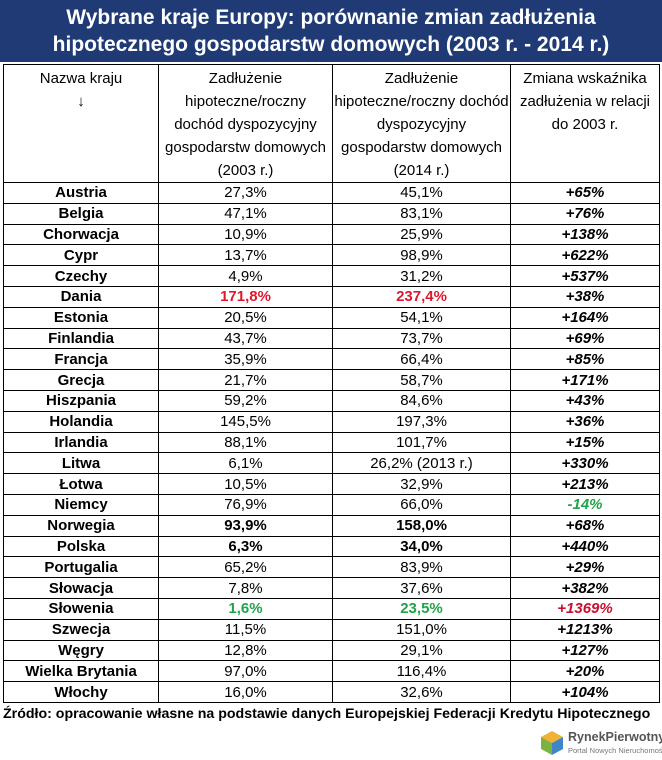 The image size is (662, 760). What do you see at coordinates (585, 193) in the screenshot?
I see `change-cell: +65%` at bounding box center [585, 193].